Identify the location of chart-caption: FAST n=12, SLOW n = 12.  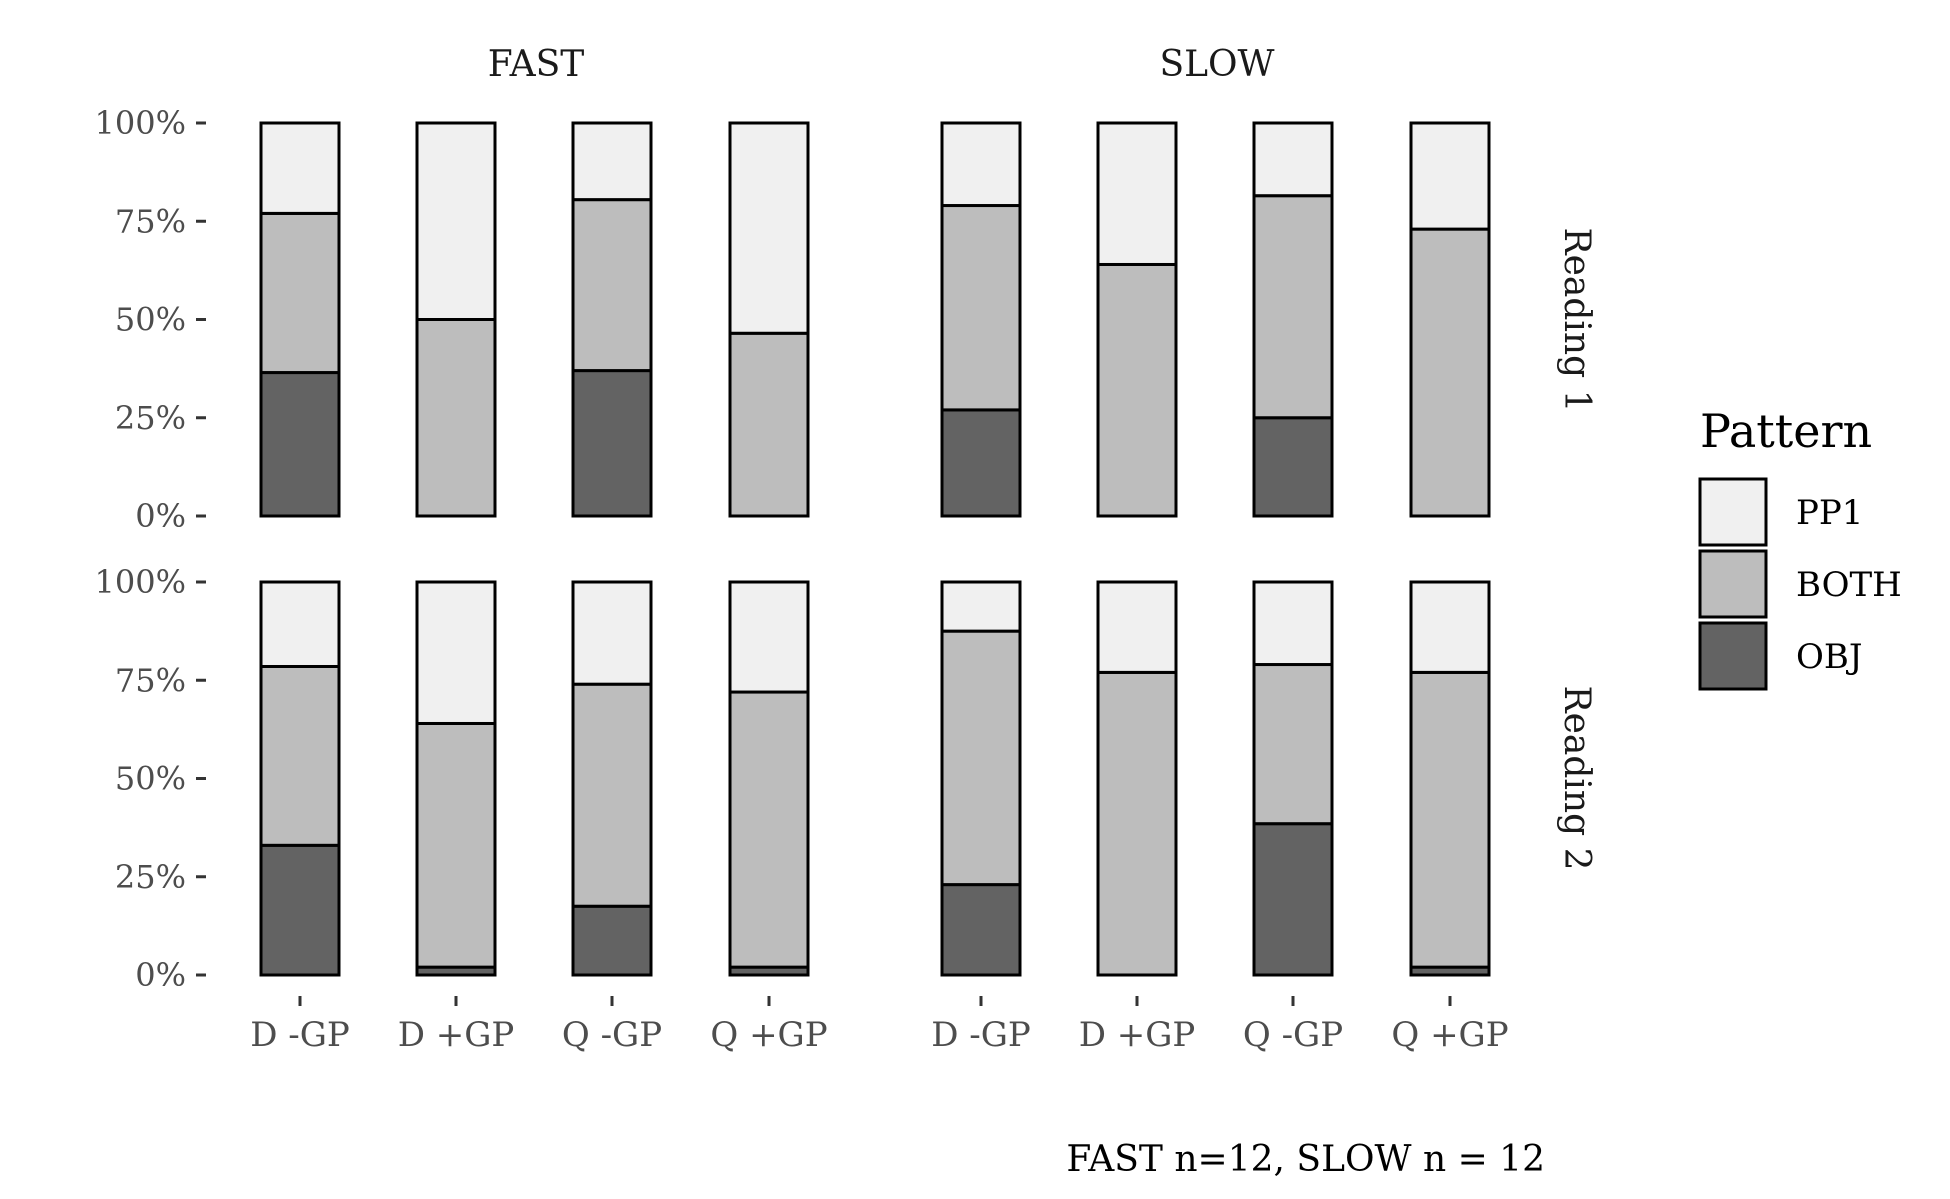
(1305, 1159).